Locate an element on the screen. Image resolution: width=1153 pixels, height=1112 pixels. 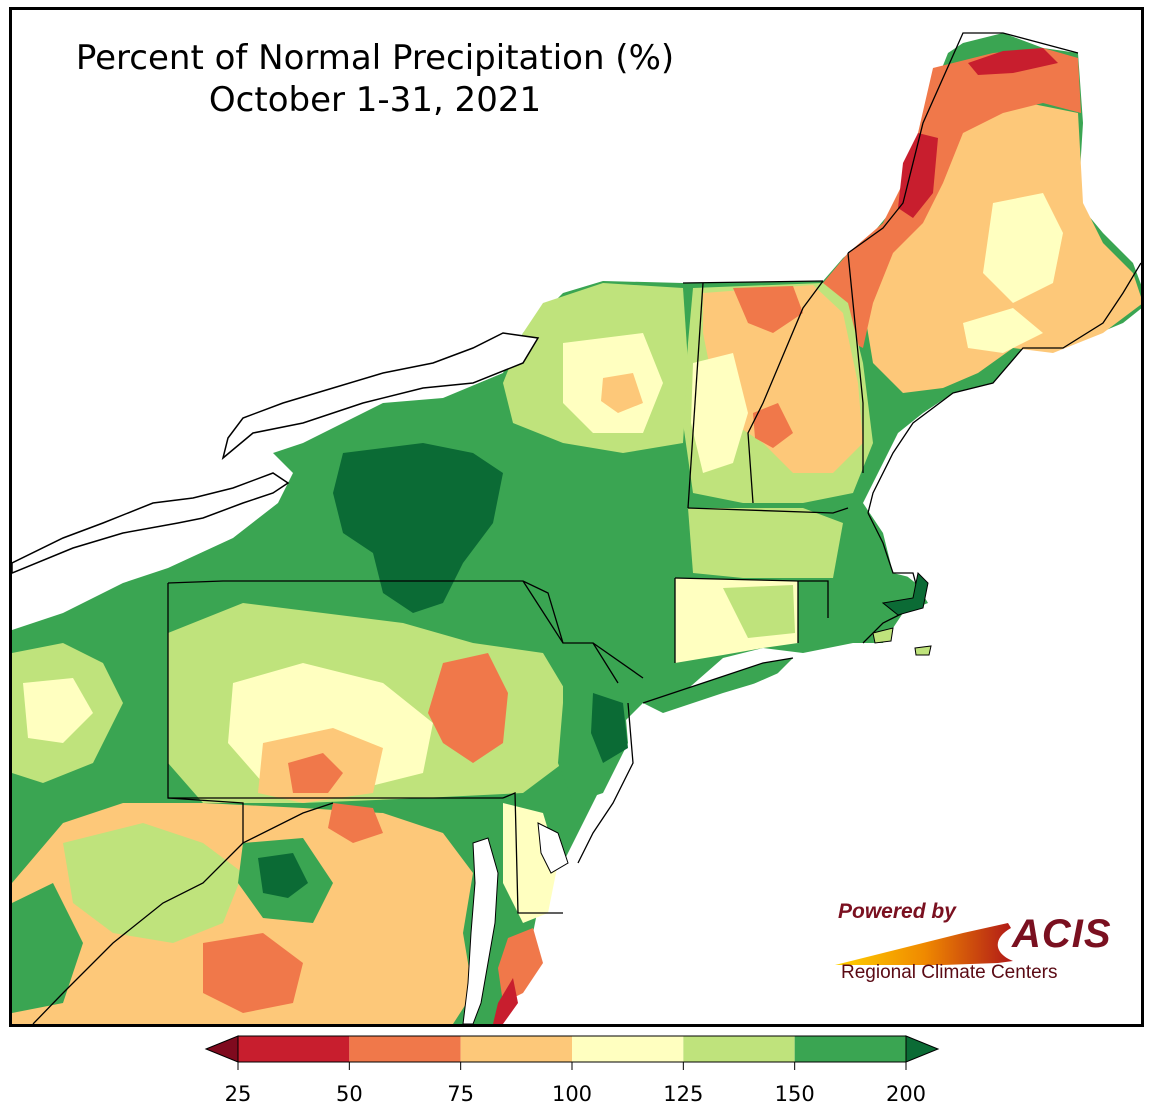
nh-vt-dry is located at coordinates (768, 309).